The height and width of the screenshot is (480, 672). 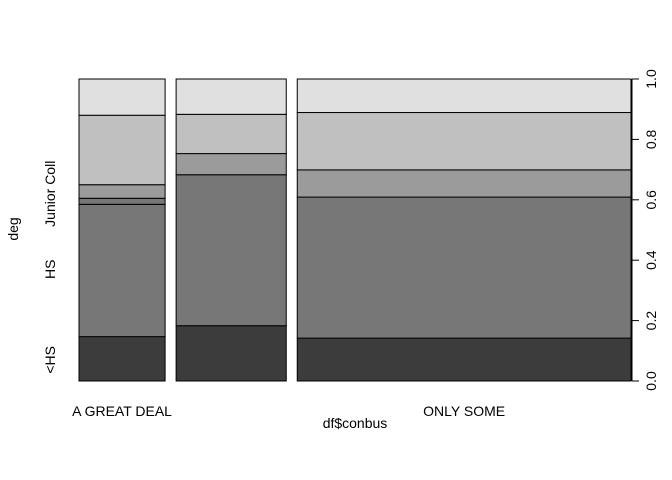 I want to click on left-axis-labels: <HS HS Junior Coll, so click(x=50, y=267).